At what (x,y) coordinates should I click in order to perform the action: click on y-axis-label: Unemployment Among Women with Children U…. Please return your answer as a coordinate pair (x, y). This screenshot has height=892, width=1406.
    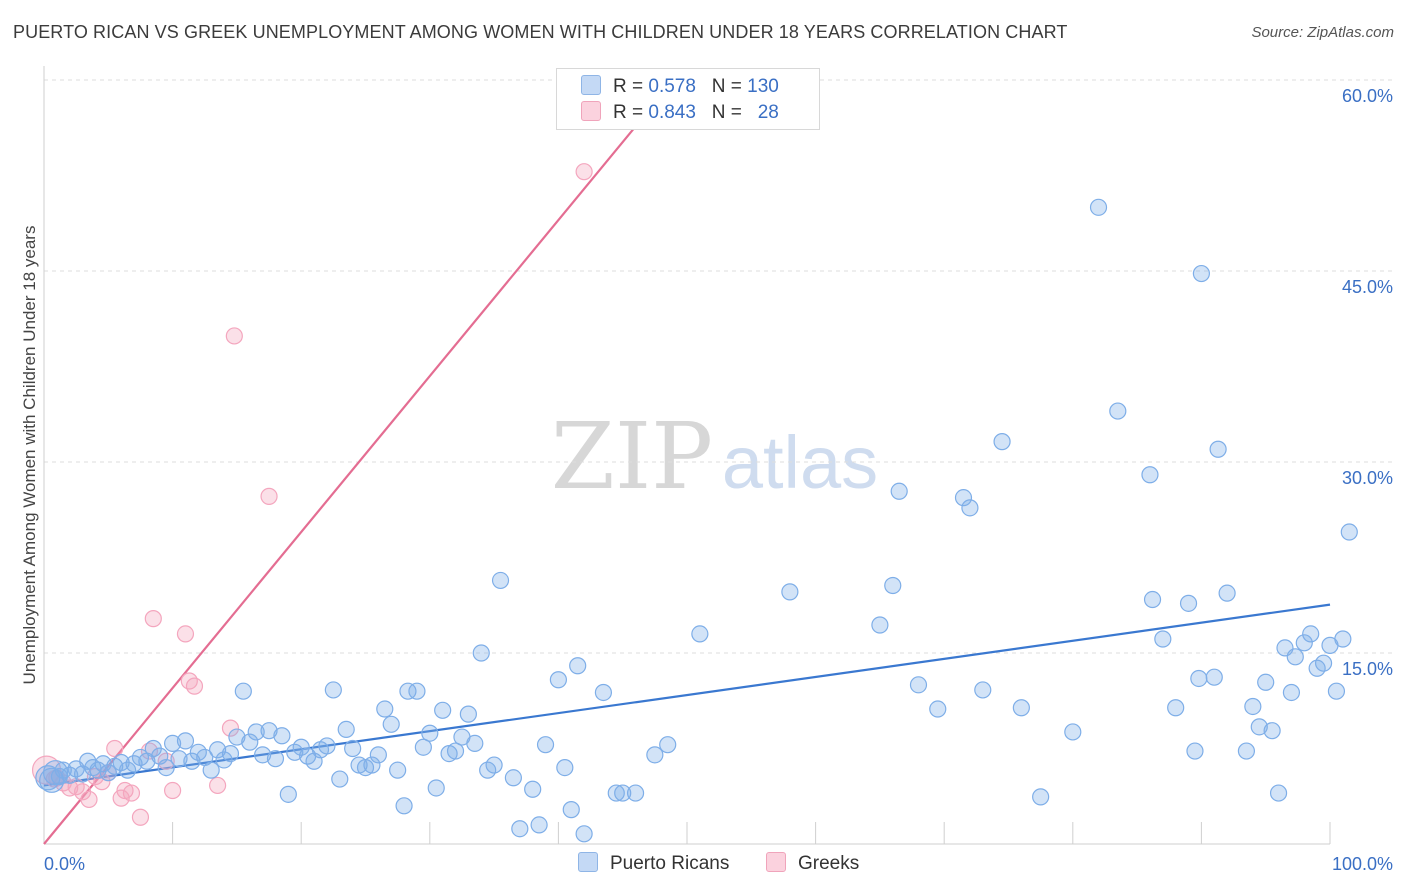
    Looking at the image, I should click on (29, 455).